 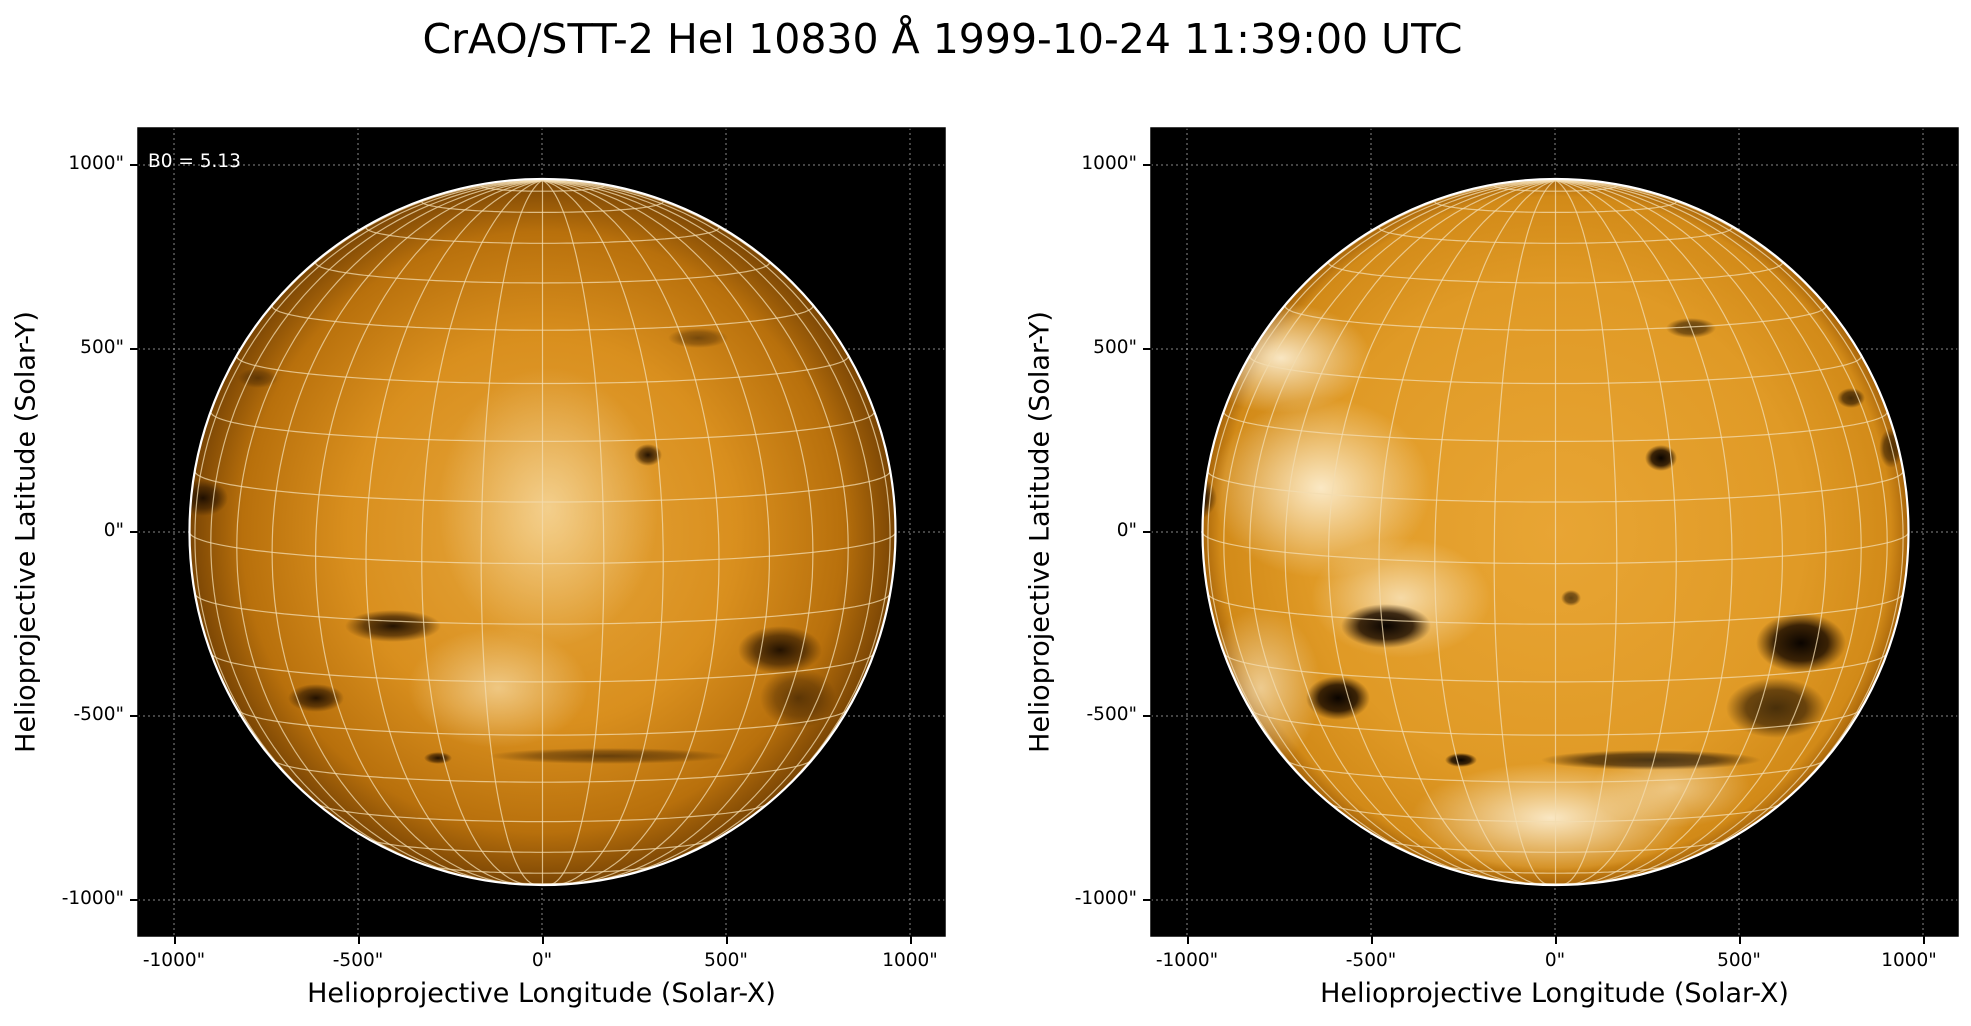 I want to click on b0-annotation: B0 = 5.13, so click(x=194, y=161).